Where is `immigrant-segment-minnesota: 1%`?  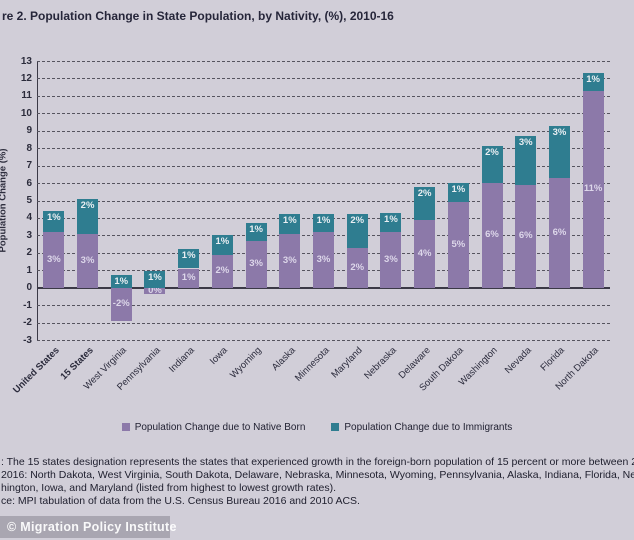 immigrant-segment-minnesota: 1% is located at coordinates (323, 223).